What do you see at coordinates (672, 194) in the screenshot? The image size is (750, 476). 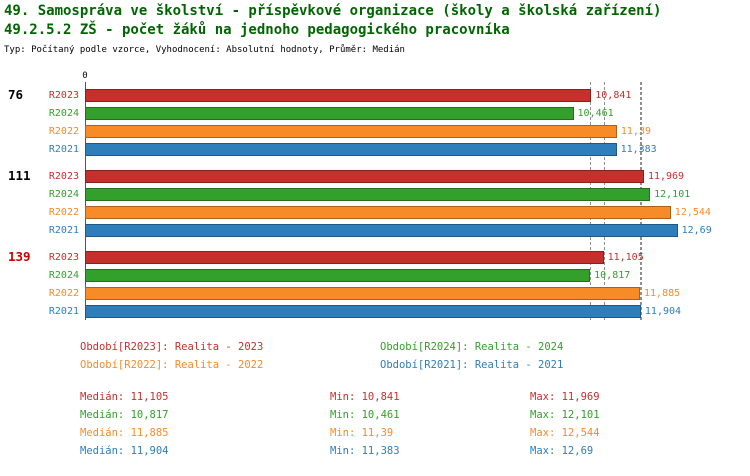 I see `bar-value-label: 12,101` at bounding box center [672, 194].